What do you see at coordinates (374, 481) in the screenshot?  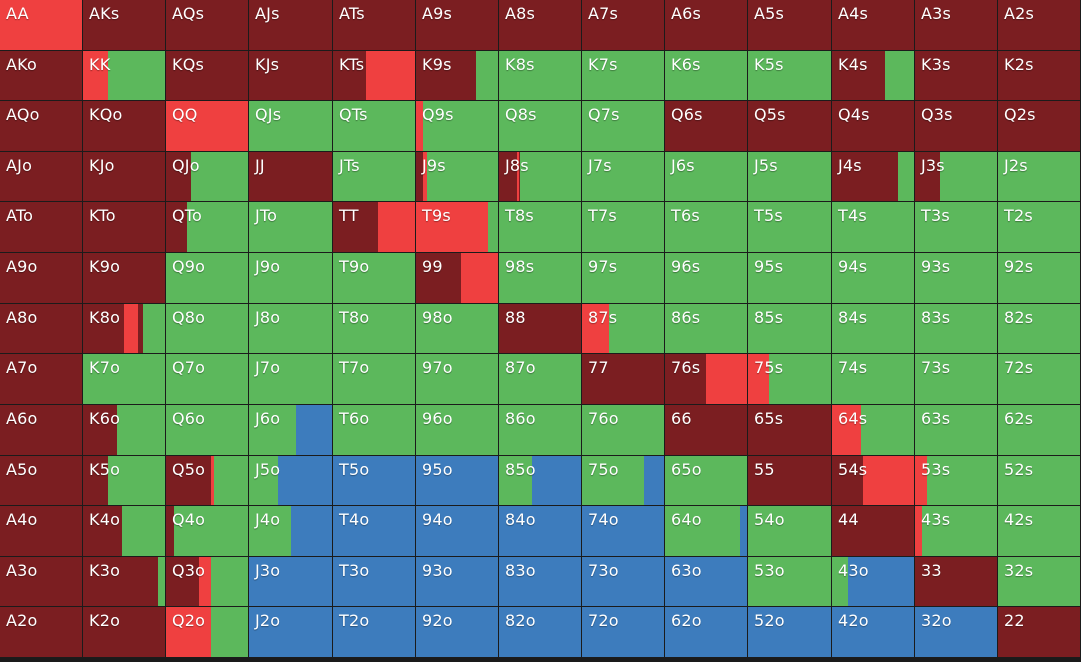 I see `hand-cell-T5o: T5o` at bounding box center [374, 481].